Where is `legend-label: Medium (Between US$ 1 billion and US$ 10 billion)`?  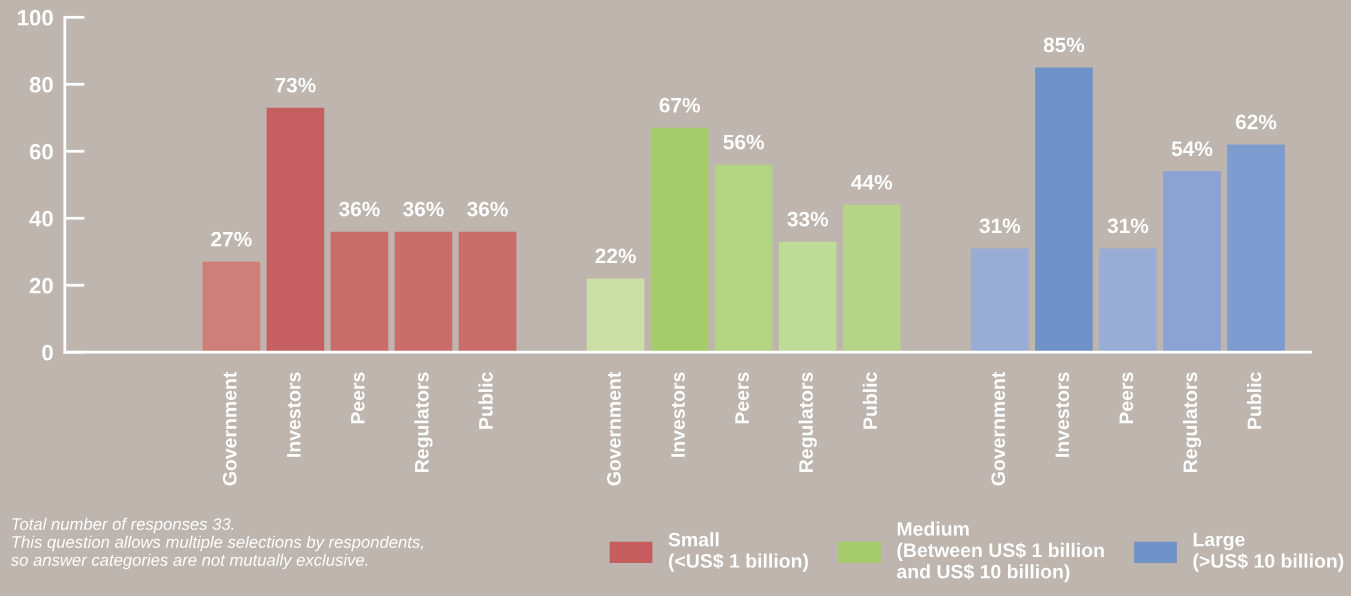 legend-label: Medium (Between US$ 1 billion and US$ 10 billion) is located at coordinates (1000, 552).